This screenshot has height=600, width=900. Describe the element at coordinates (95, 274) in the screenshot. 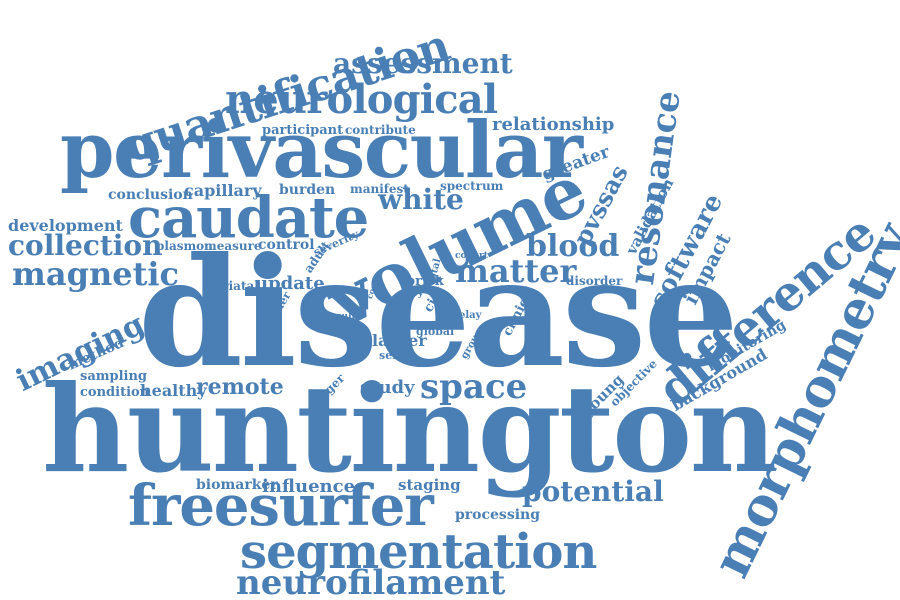

I see `word-magnetic: magnetic` at that location.